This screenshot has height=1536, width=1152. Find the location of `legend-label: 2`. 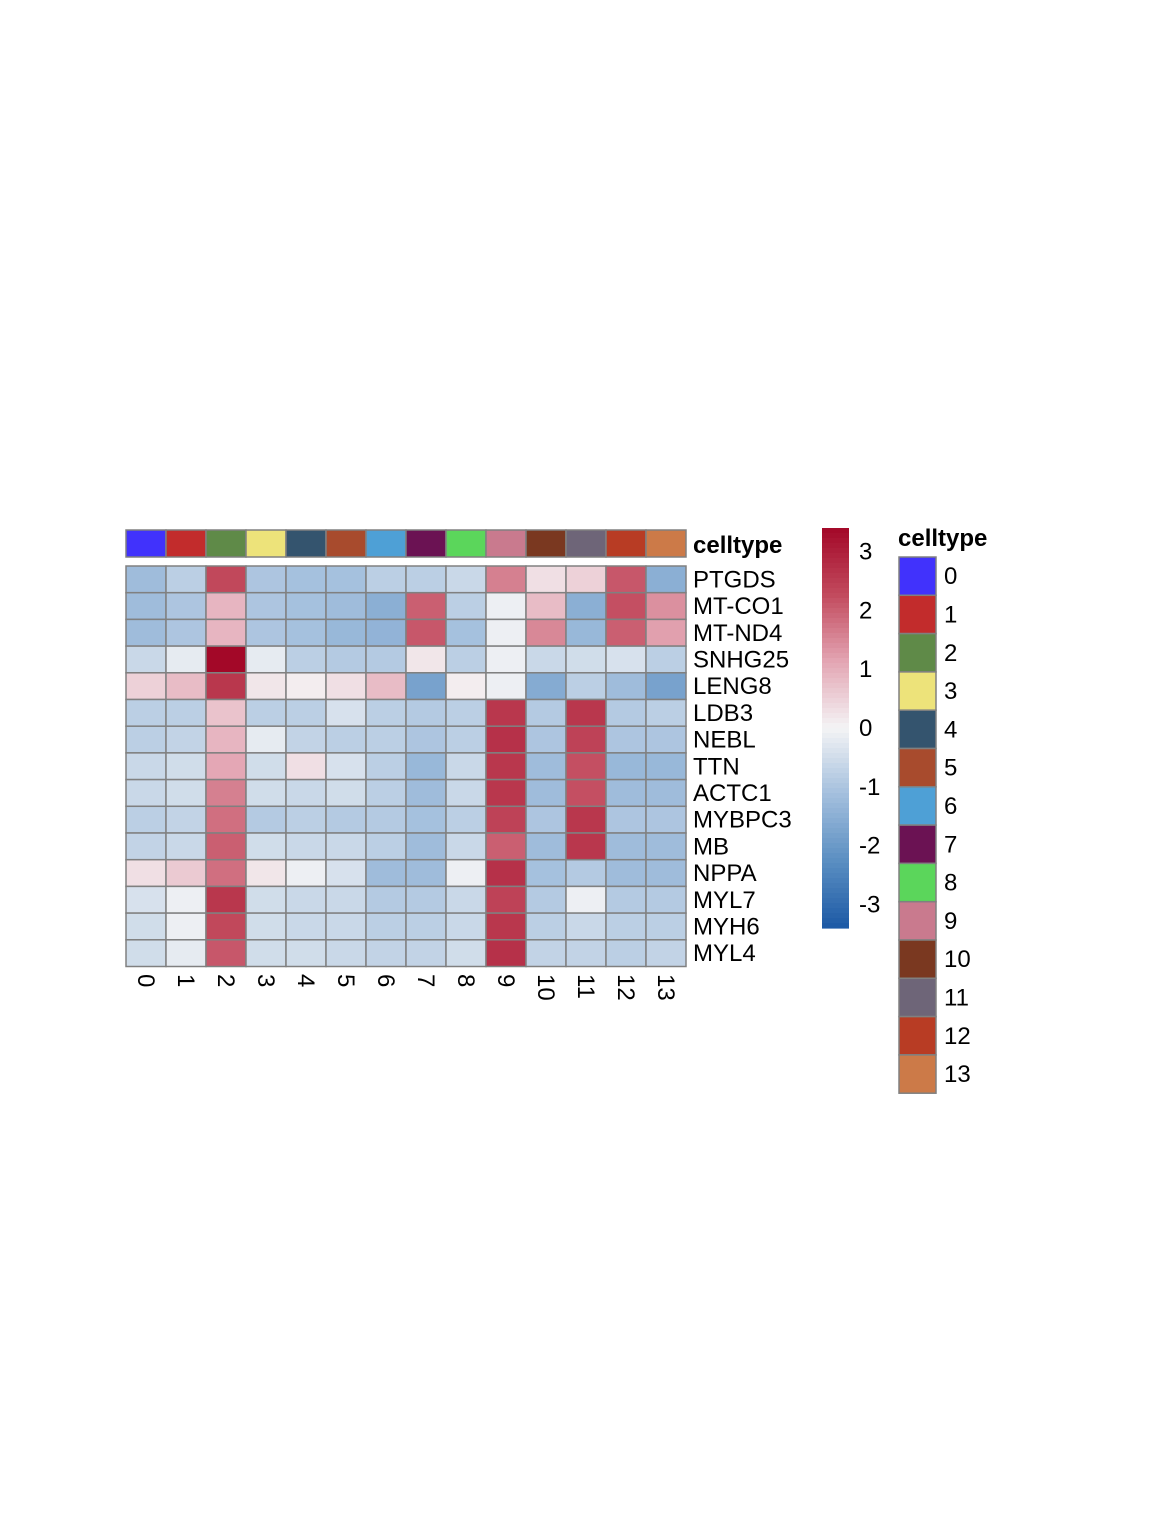

legend-label: 2 is located at coordinates (950, 653).